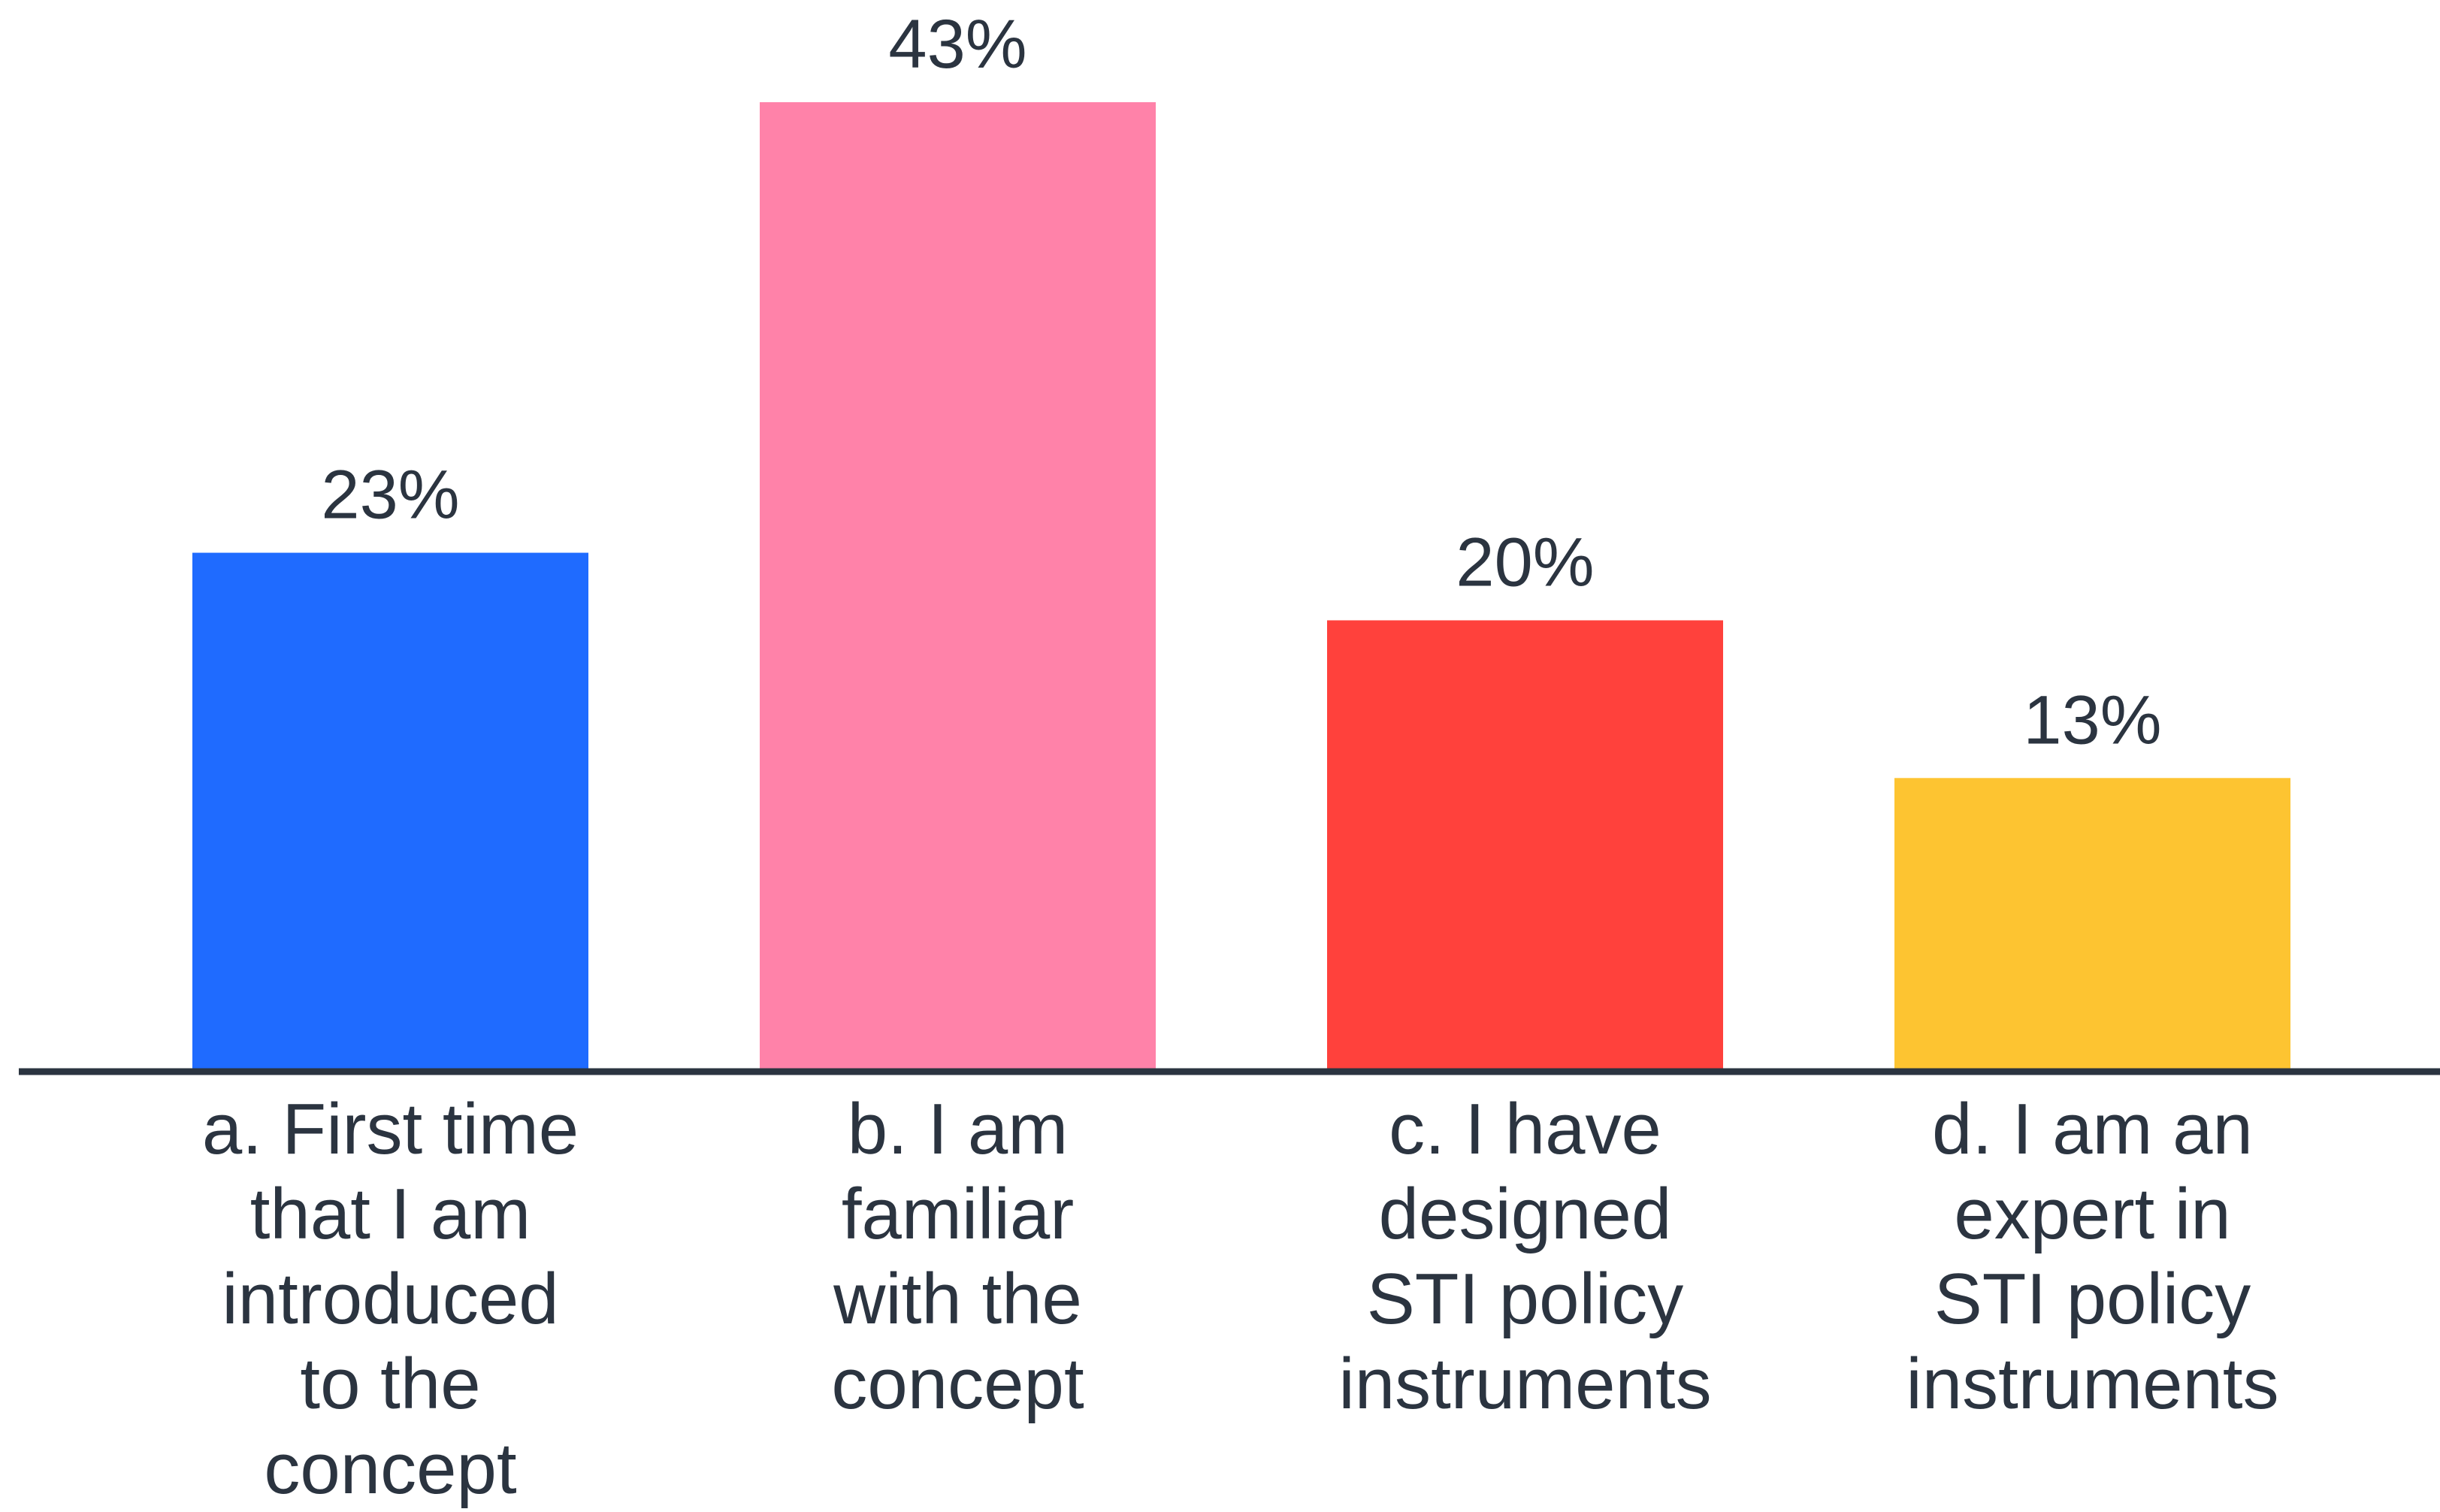 The image size is (2440, 1512). Describe the element at coordinates (2092, 1257) in the screenshot. I see `category-label-d: d. I am an expert in STI policy instruments` at that location.